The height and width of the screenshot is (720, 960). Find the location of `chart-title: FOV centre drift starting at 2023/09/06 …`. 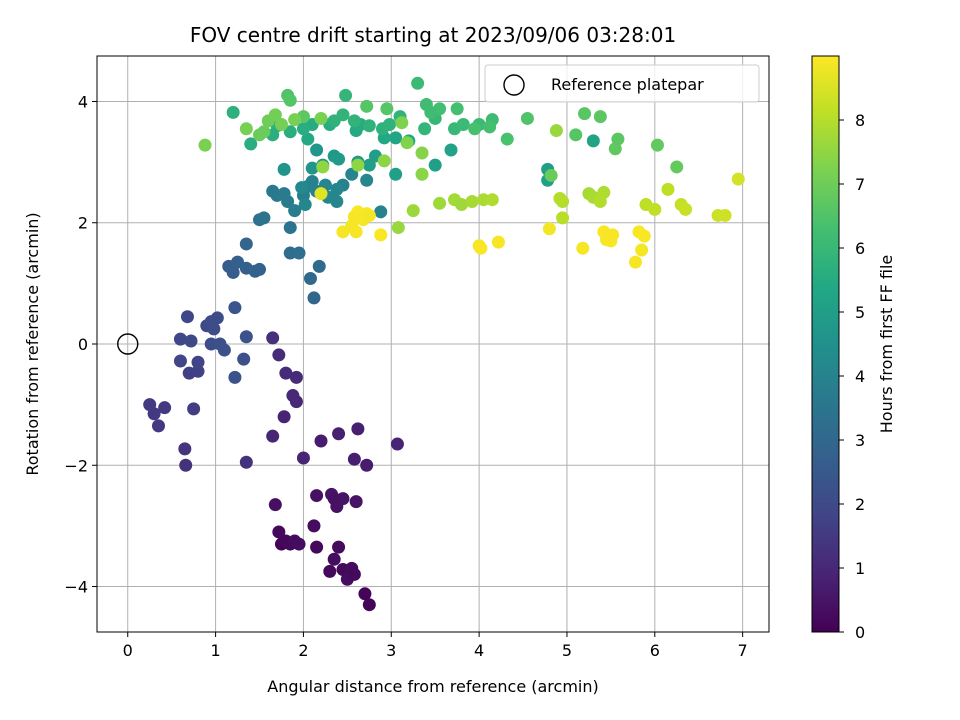

chart-title: FOV centre drift starting at 2023/09/06 … is located at coordinates (433, 35).